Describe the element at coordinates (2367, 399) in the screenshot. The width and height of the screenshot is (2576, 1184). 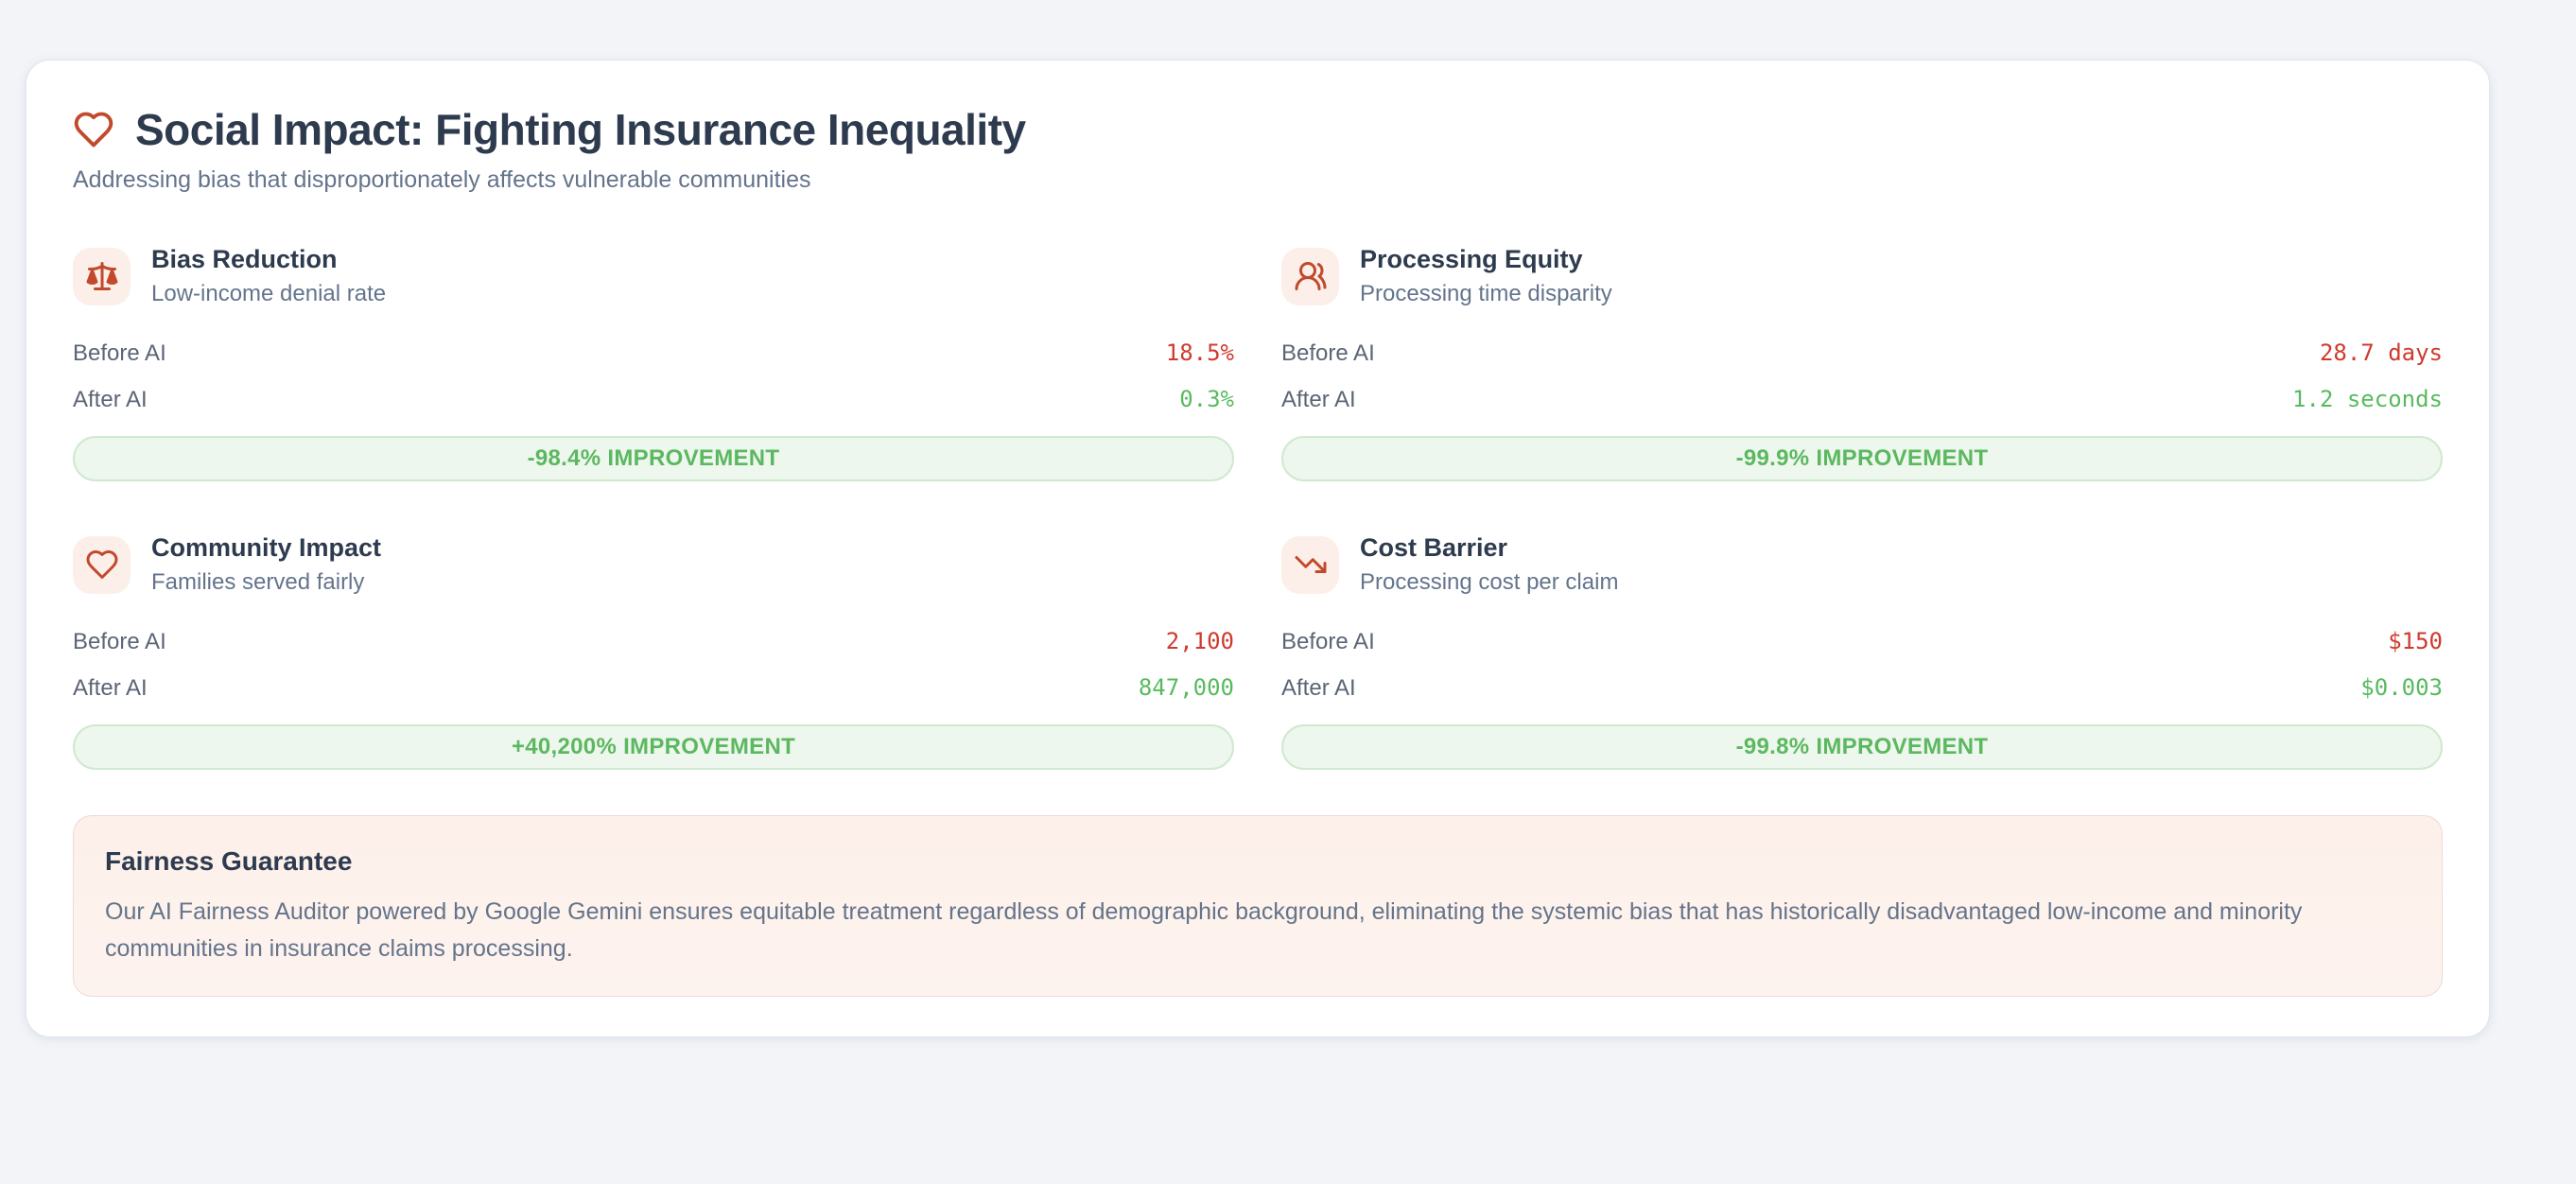
I see `after-ai-value: 1.2 seconds` at that location.